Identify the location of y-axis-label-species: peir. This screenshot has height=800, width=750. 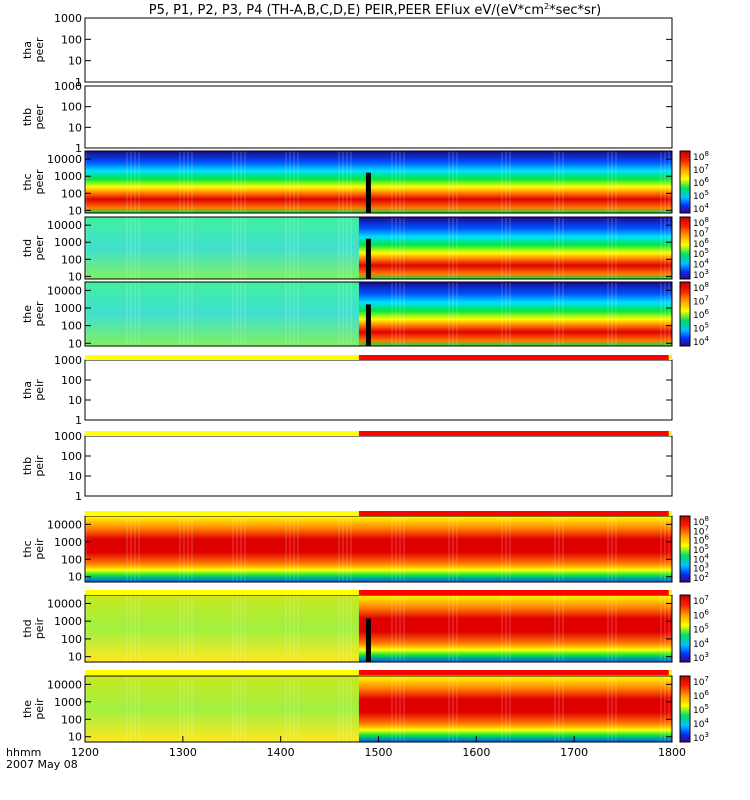
(39, 709).